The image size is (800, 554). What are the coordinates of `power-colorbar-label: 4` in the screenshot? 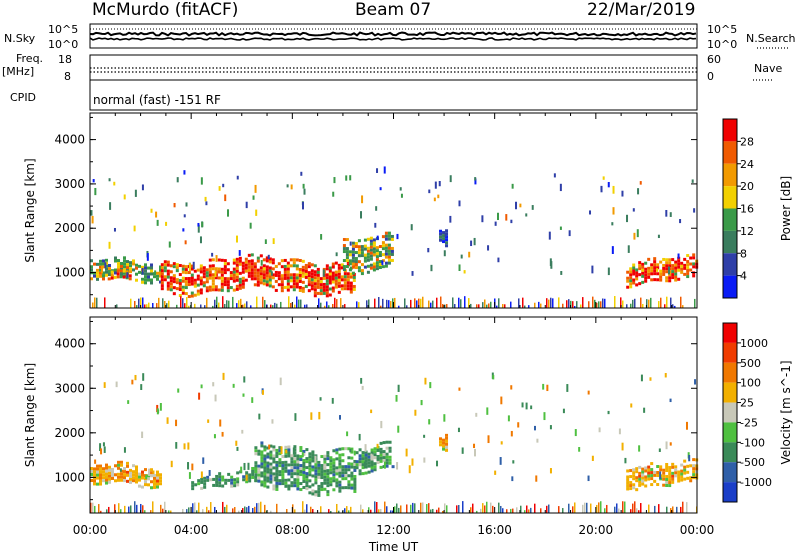 It's located at (743, 276).